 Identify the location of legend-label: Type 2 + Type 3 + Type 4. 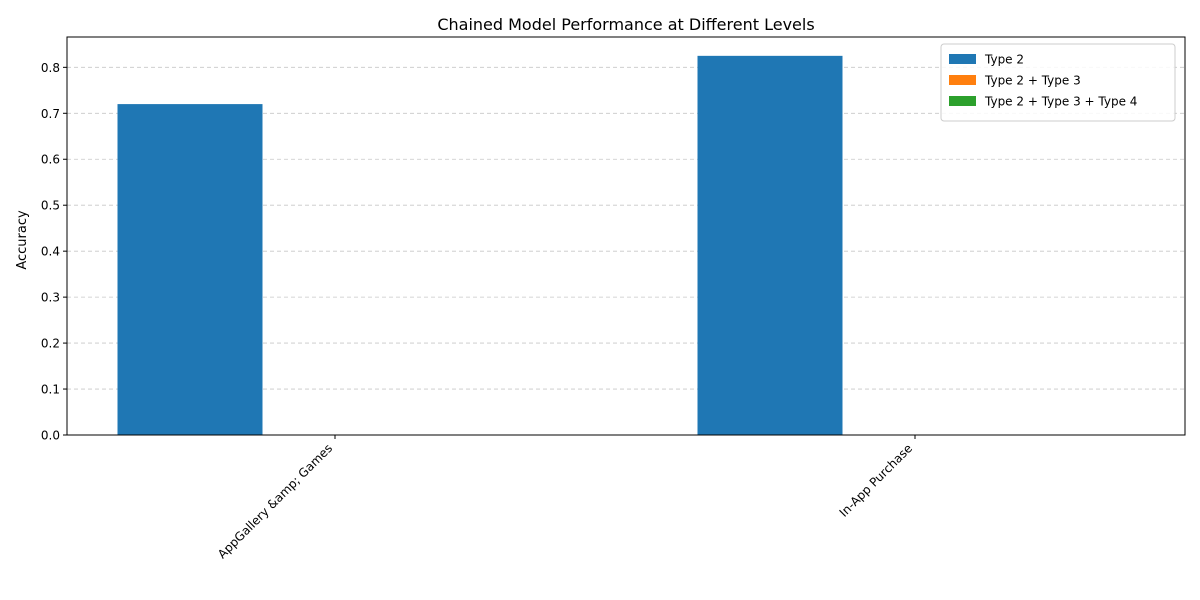
(1060, 102).